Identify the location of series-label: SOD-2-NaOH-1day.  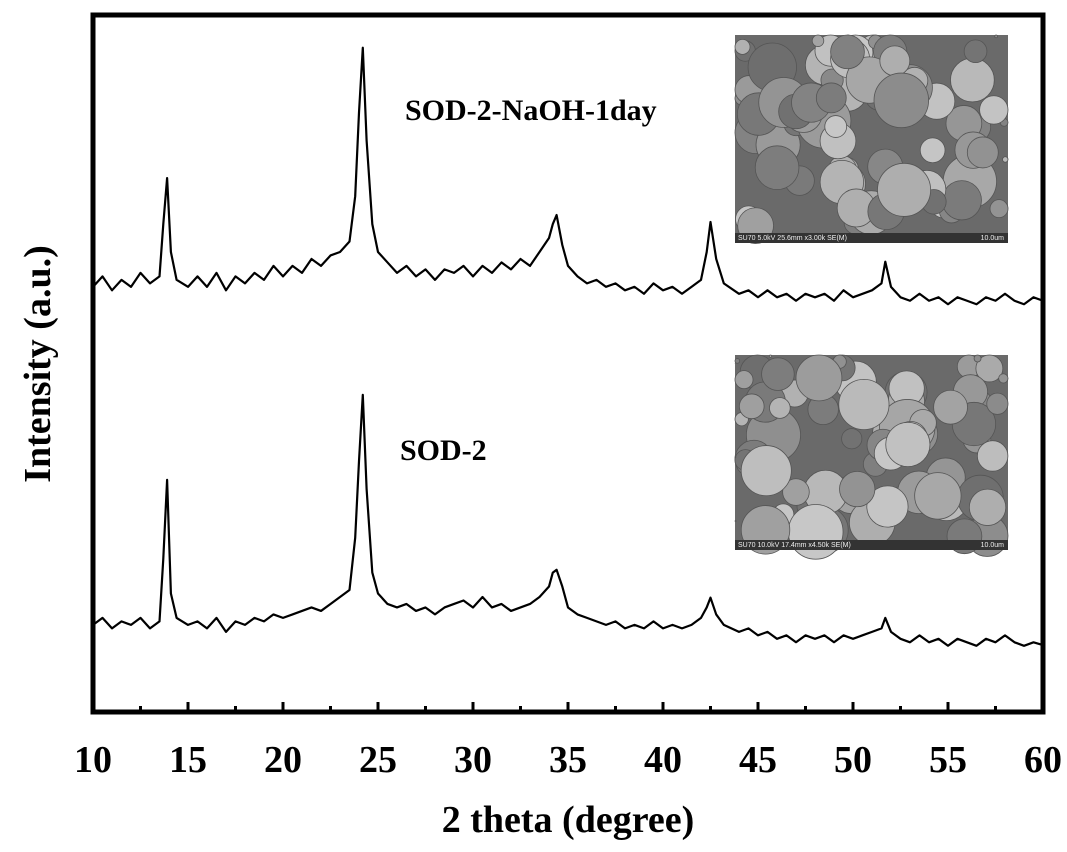
(531, 110).